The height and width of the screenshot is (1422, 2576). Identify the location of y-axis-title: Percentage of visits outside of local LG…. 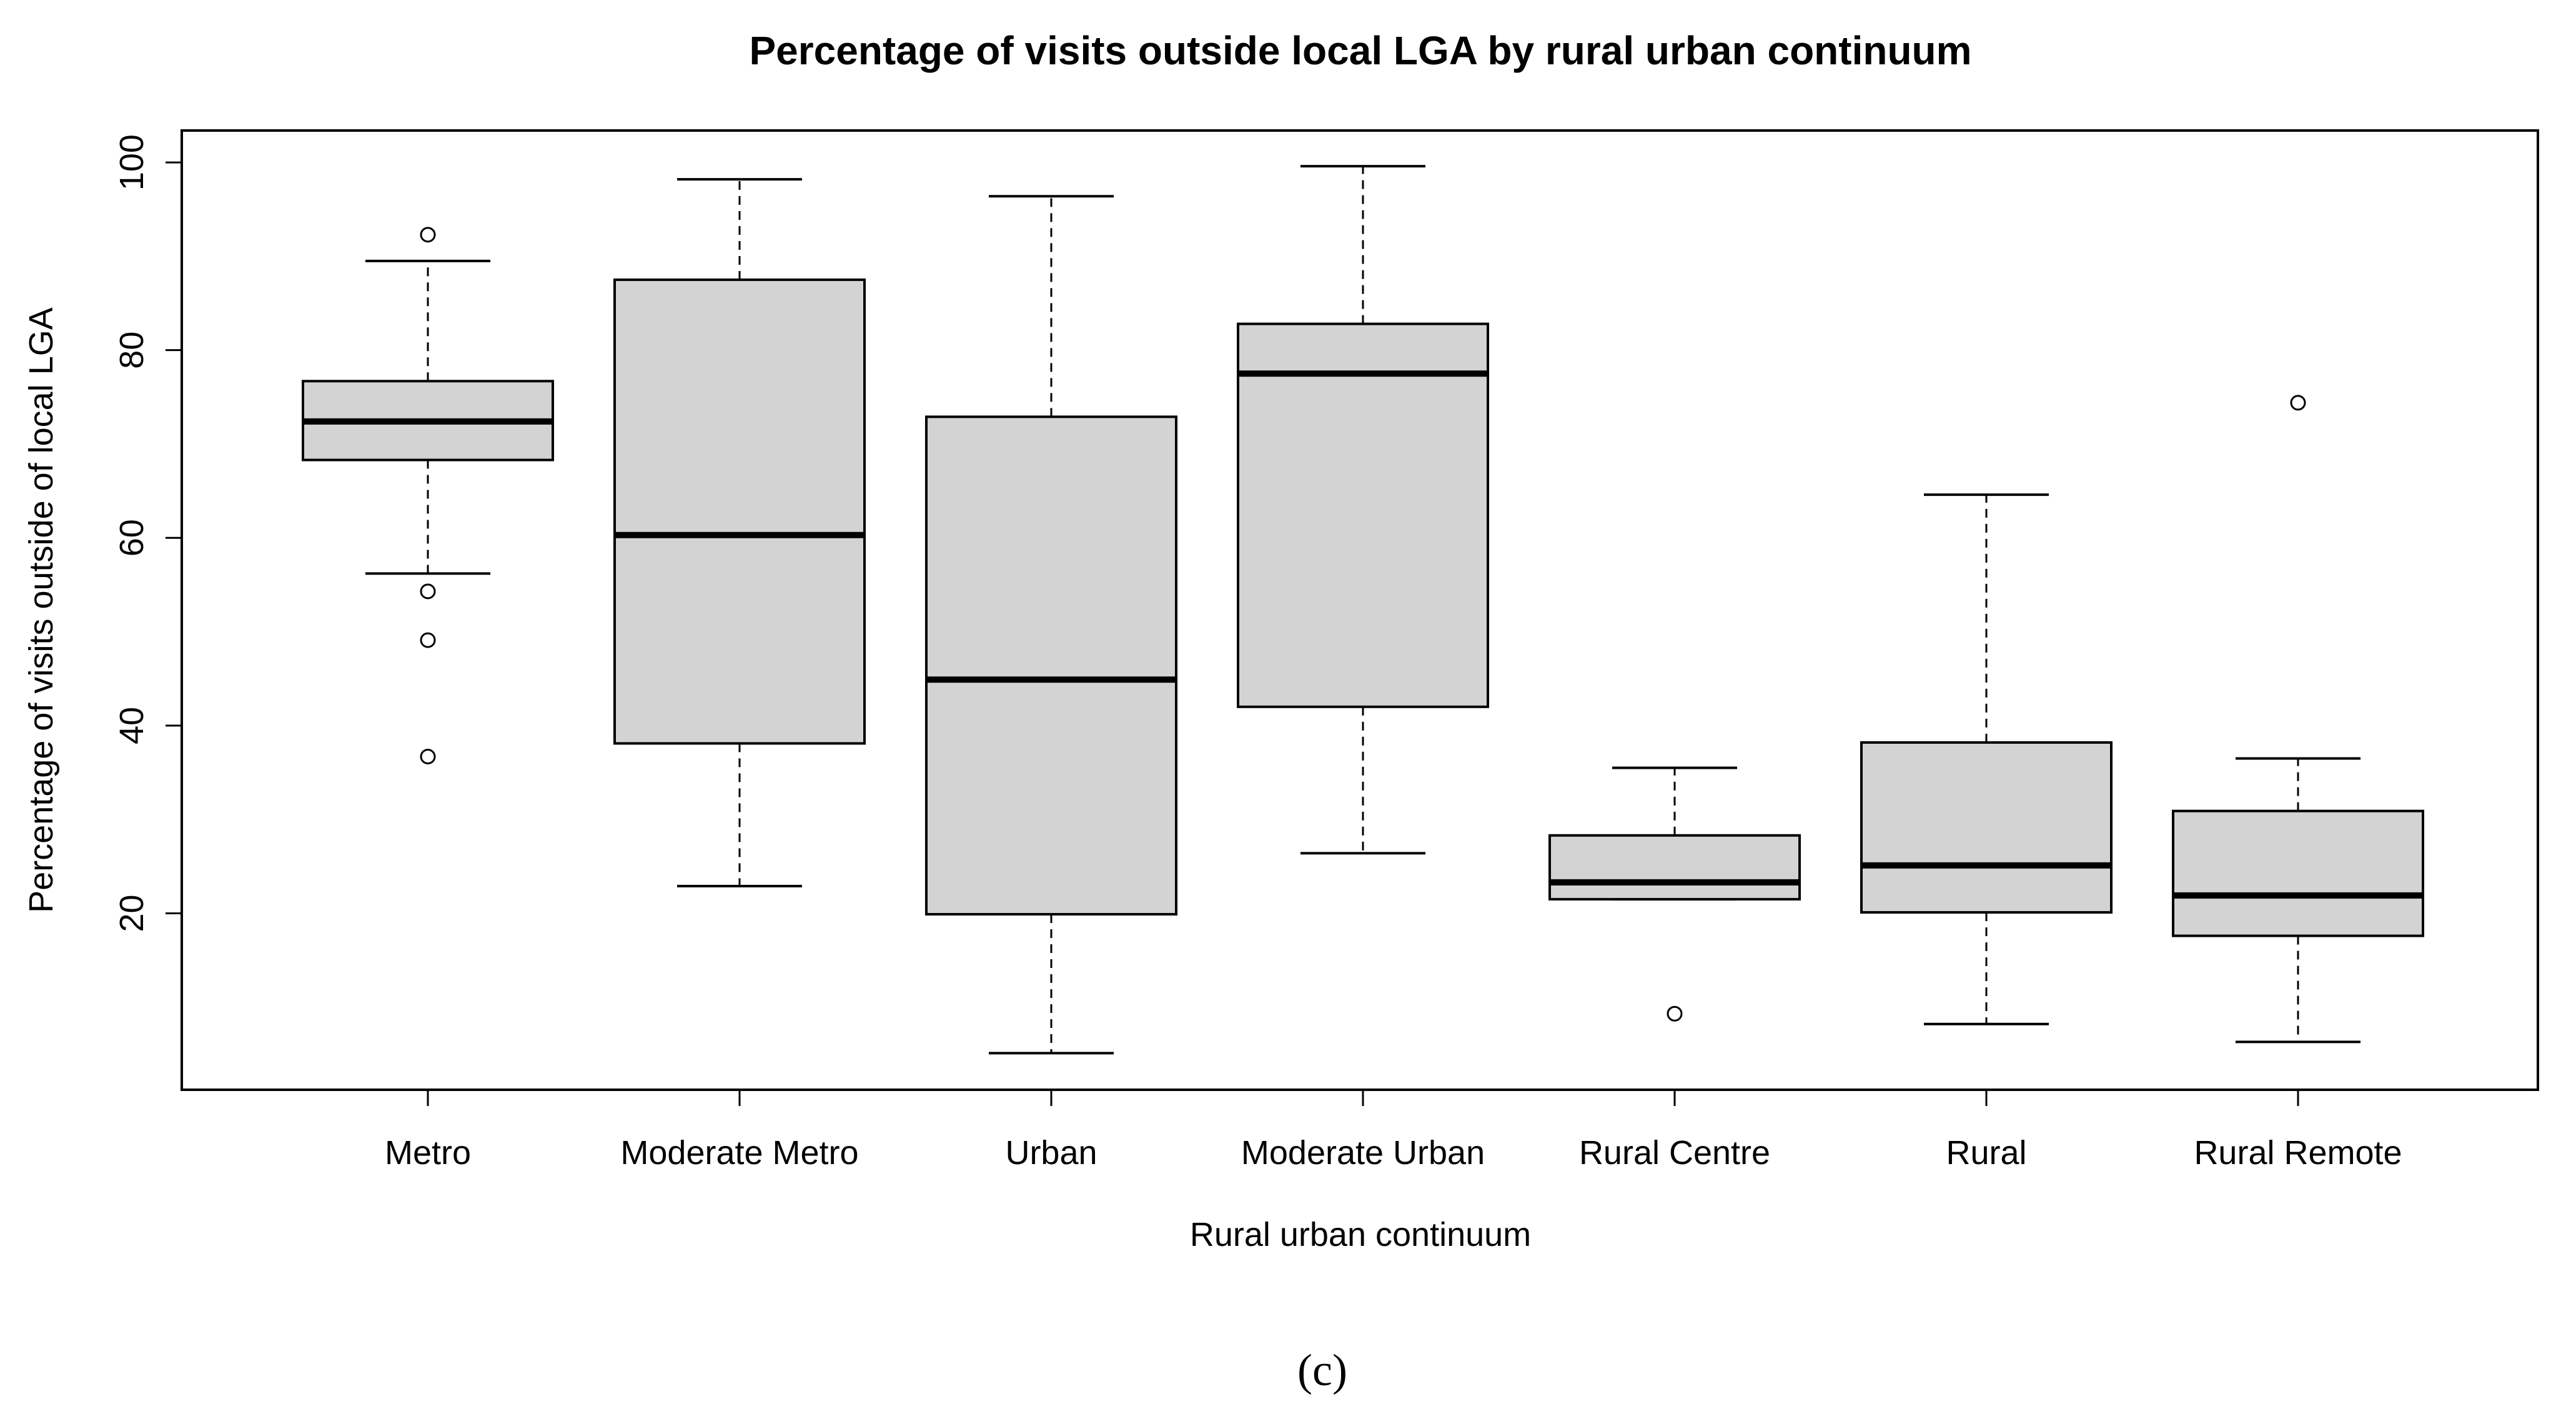
(41, 610).